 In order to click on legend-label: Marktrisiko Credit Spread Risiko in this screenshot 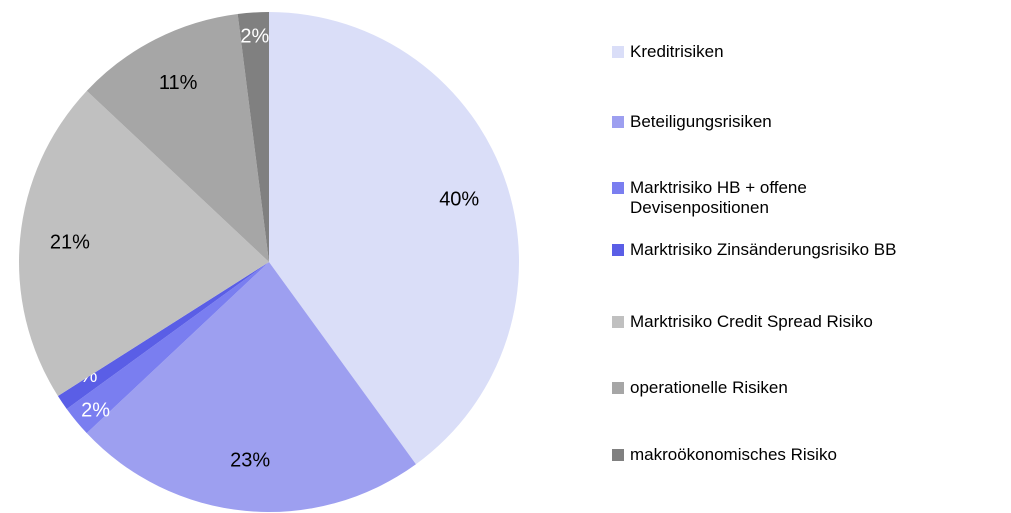, I will do `click(751, 321)`.